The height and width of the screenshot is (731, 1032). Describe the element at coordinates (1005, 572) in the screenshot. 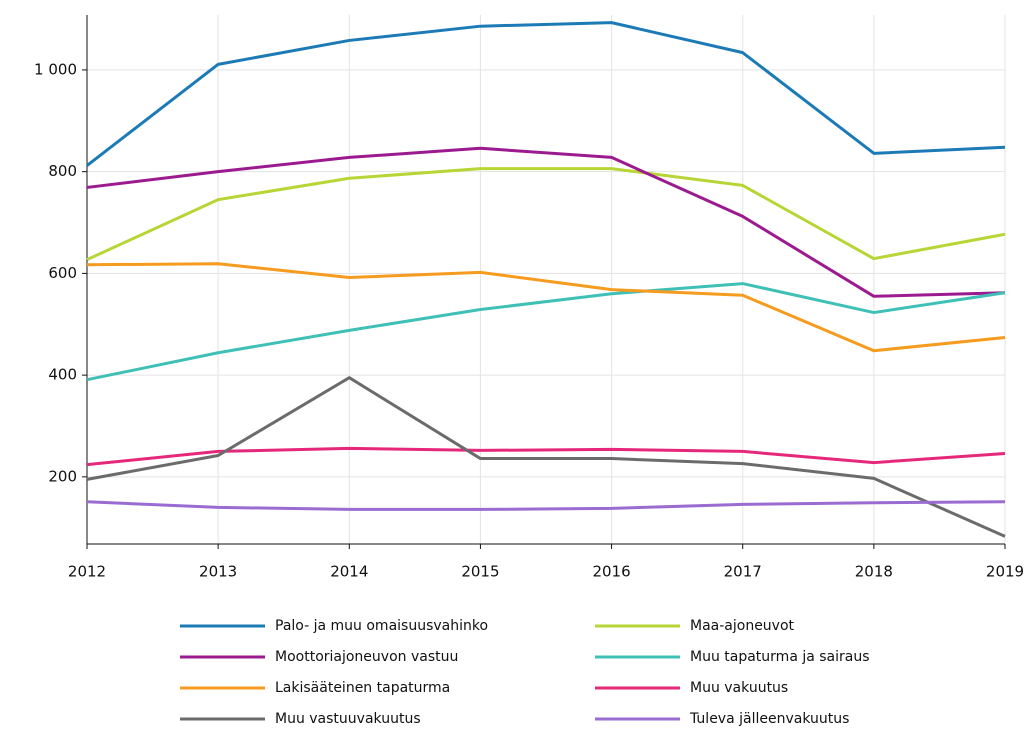

I see `x-tick-label: 2019` at that location.